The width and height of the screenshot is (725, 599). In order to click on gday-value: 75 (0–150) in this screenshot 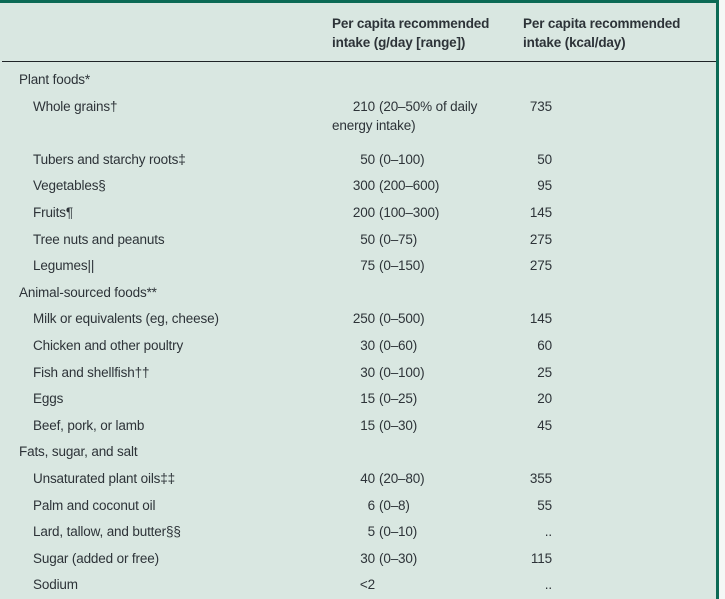, I will do `click(417, 266)`.